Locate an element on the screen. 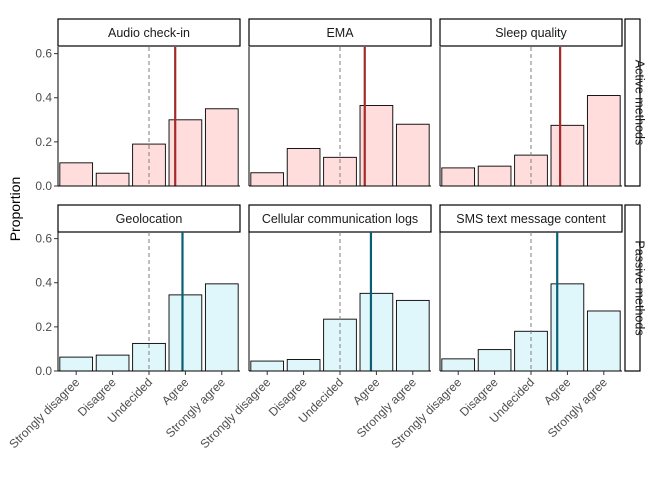 This screenshot has height=480, width=672. facet-title: Cellular communication logs is located at coordinates (340, 219).